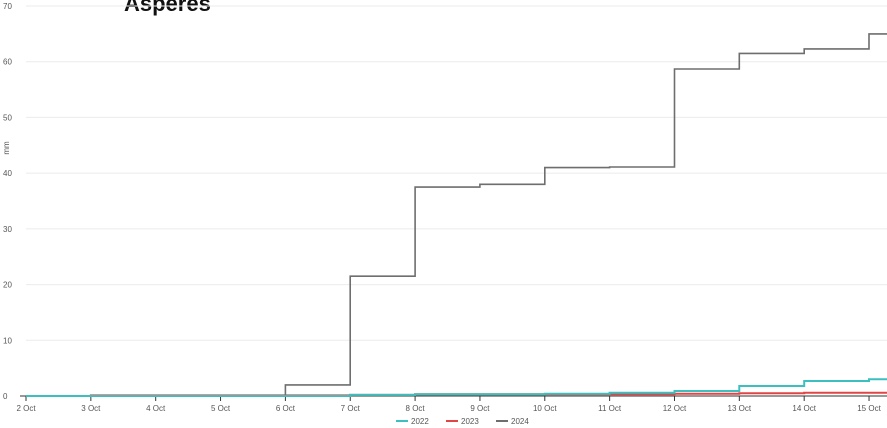 The image size is (887, 428). What do you see at coordinates (7, 340) in the screenshot?
I see `y-tick-label: 10` at bounding box center [7, 340].